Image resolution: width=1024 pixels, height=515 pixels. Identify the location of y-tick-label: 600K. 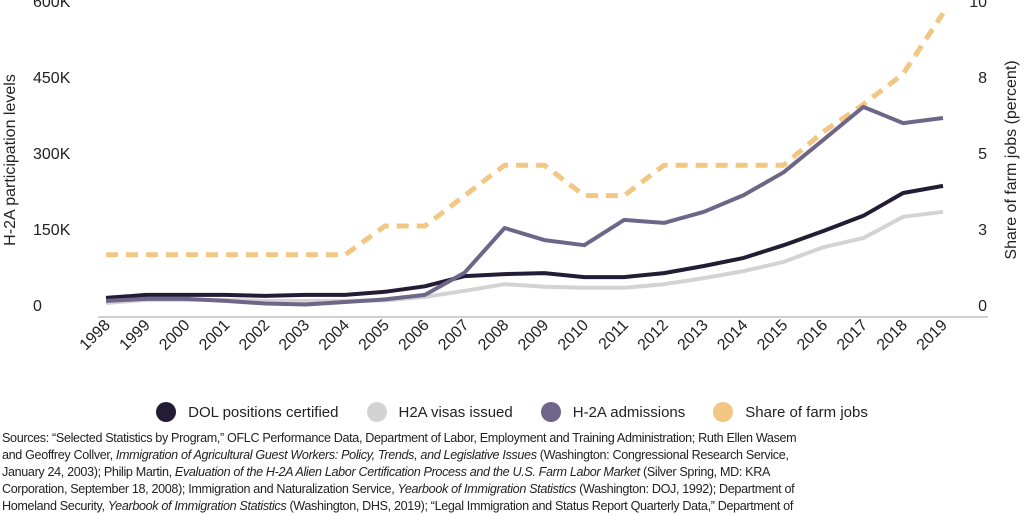
(52, 5).